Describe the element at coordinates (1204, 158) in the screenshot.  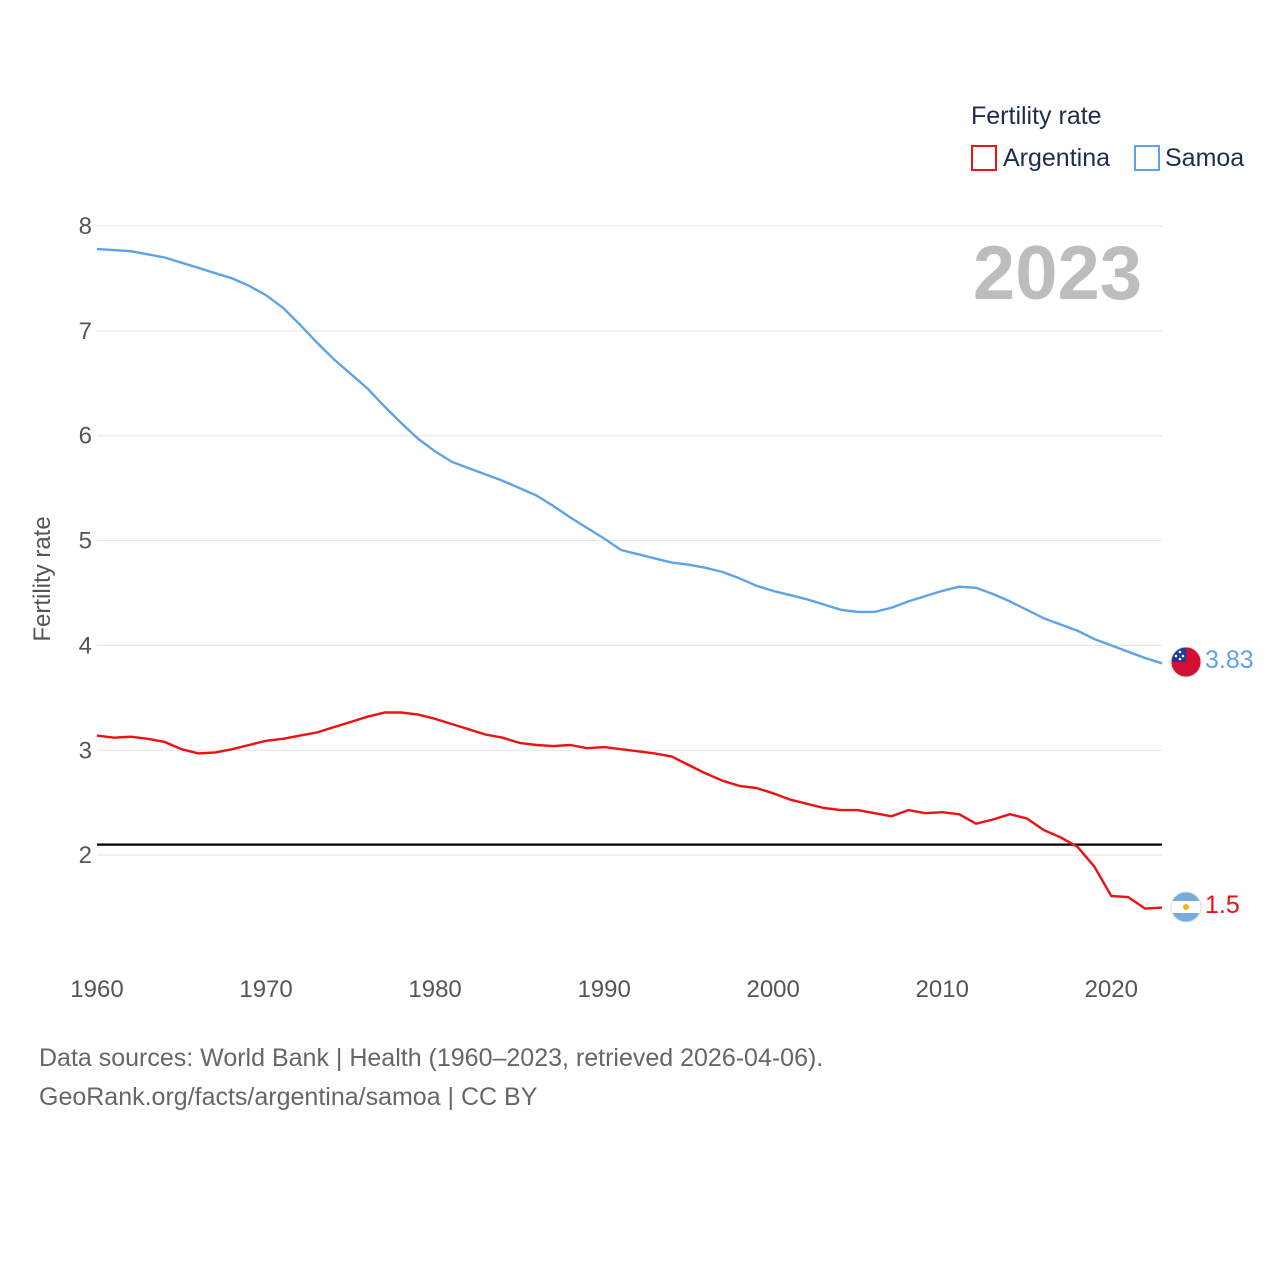
I see `legend-label-samoa: Samoa` at that location.